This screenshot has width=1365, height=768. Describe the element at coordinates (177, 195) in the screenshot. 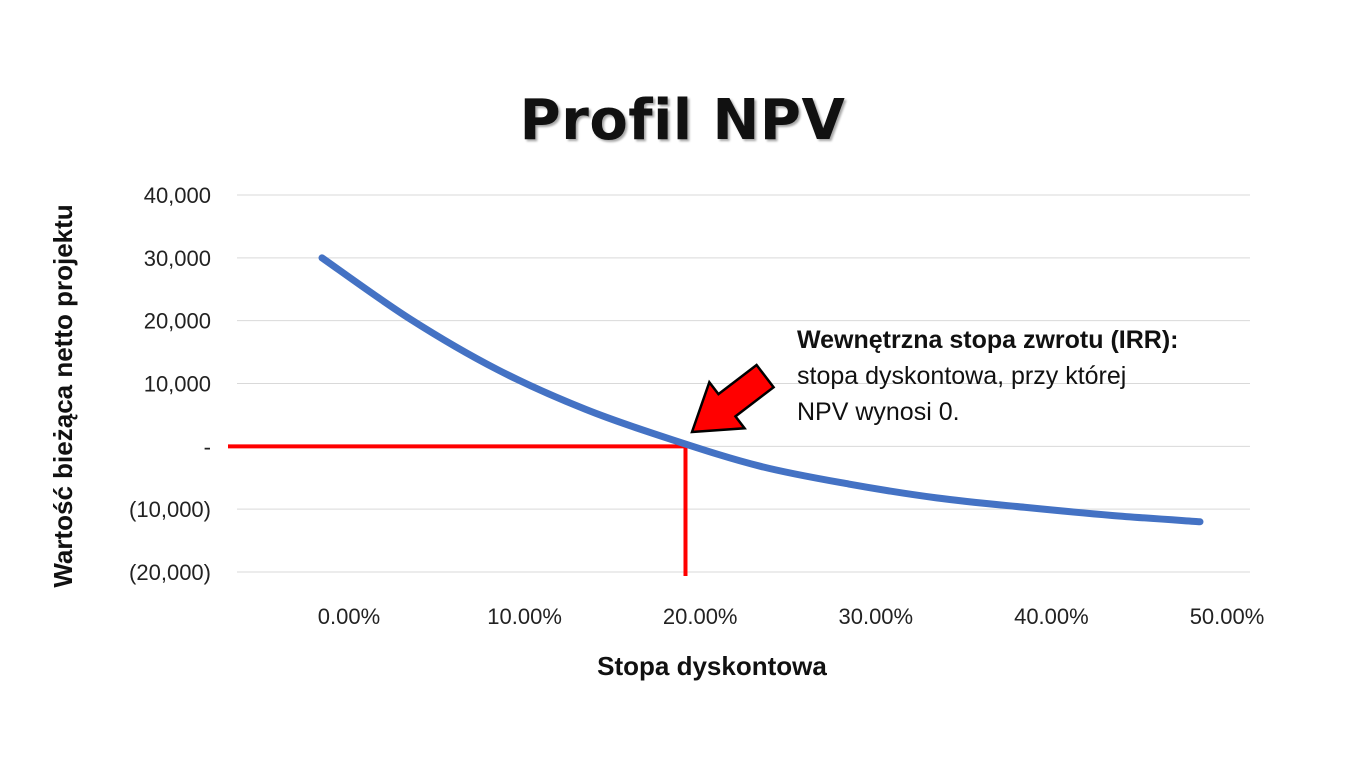

I see `y-tick-label: 40,000` at that location.